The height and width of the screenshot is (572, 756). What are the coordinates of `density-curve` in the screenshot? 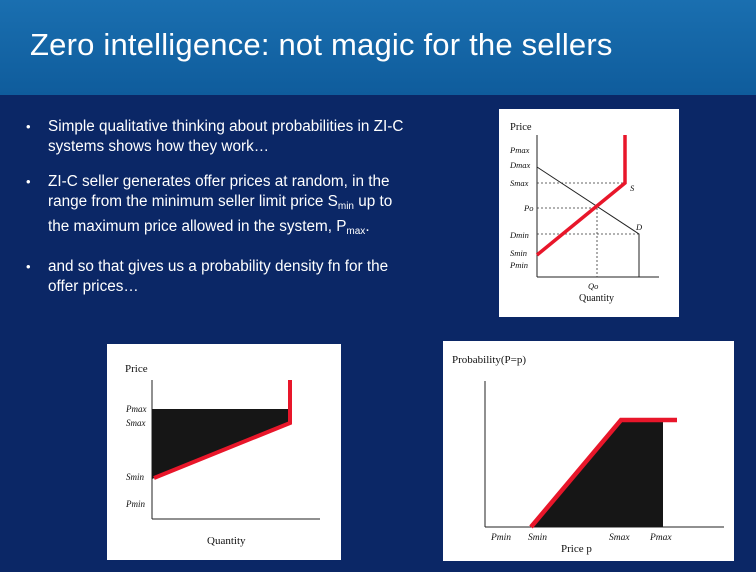 It's located at (603, 473).